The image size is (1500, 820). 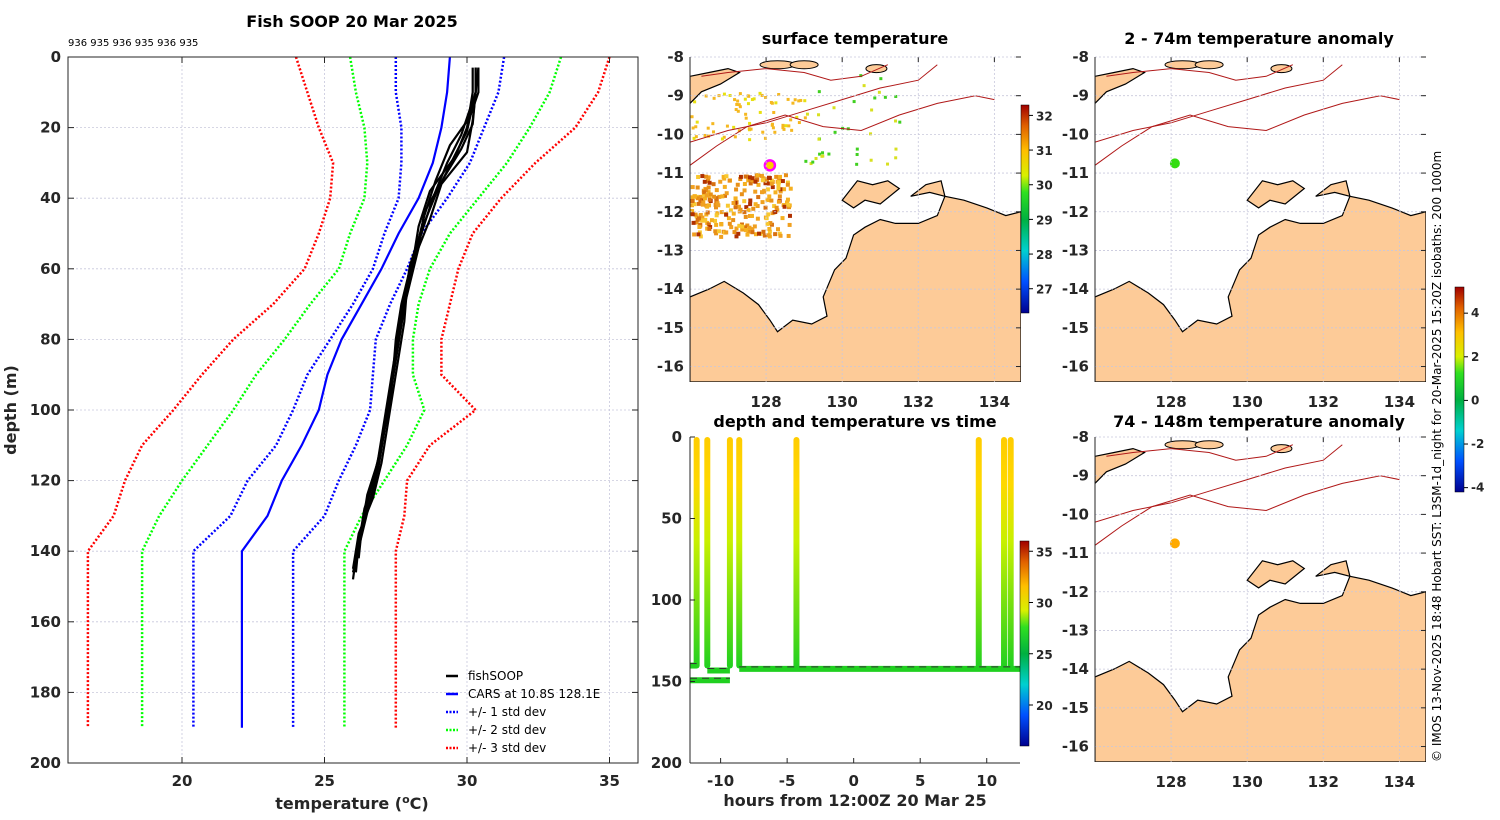 What do you see at coordinates (45, 481) in the screenshot?
I see `y-tick-label: 120` at bounding box center [45, 481].